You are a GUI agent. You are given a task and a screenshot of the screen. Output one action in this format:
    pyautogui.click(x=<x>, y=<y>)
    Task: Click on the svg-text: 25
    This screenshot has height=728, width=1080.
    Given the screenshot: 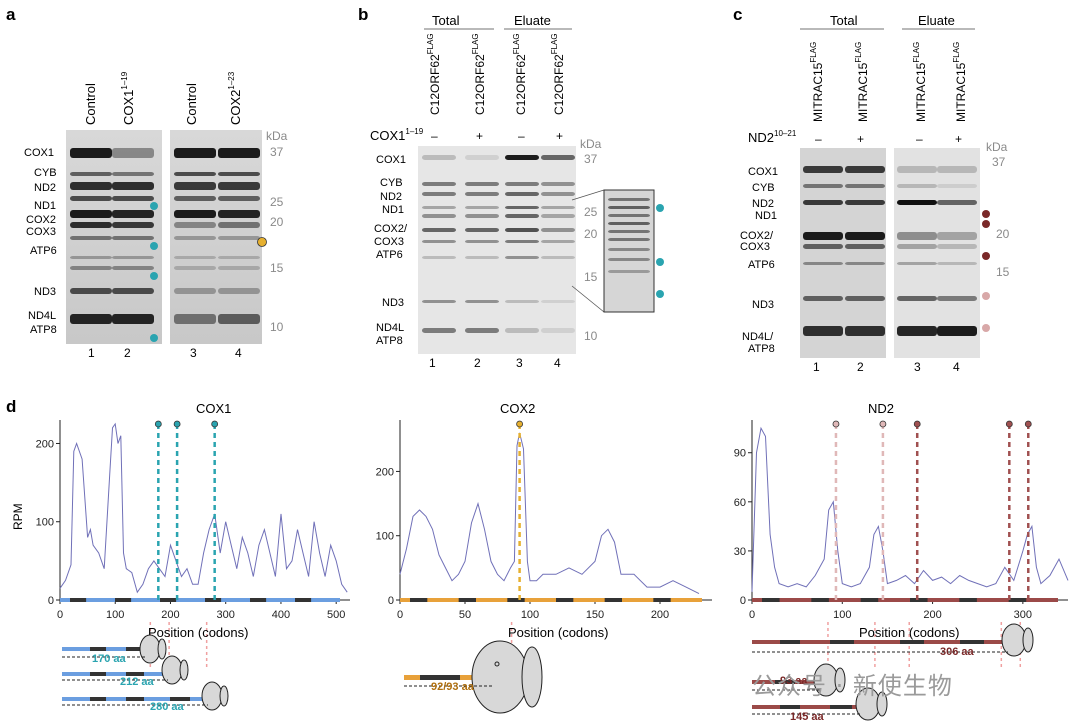 What is the action you would take?
    pyautogui.click(x=591, y=212)
    